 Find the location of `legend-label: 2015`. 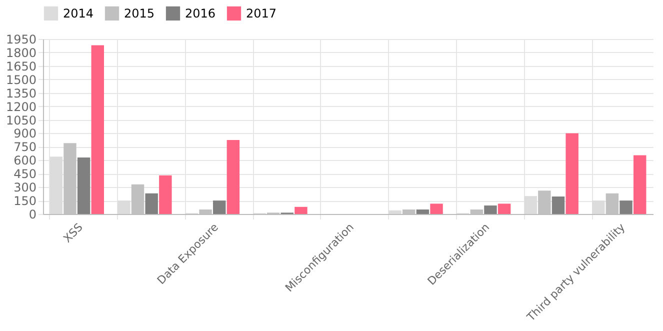

legend-label: 2015 is located at coordinates (139, 13).